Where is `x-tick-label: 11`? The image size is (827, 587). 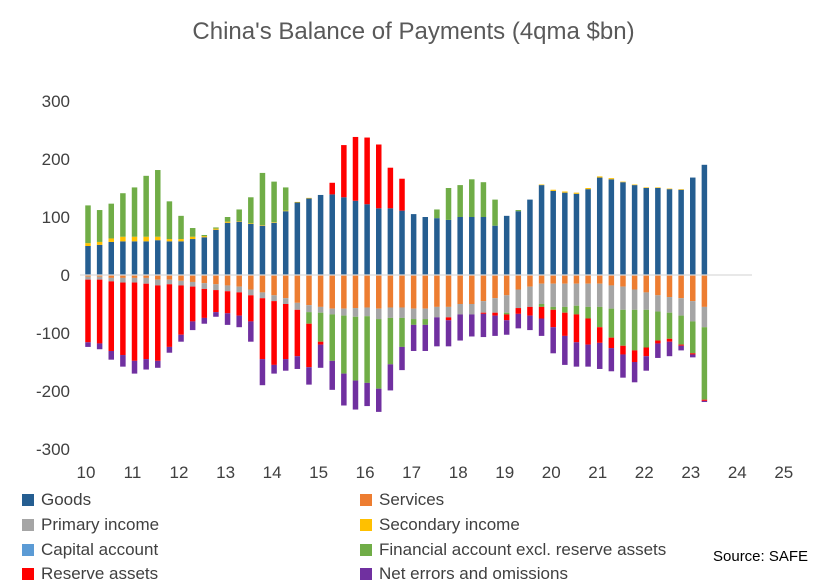 x-tick-label: 11 is located at coordinates (133, 472).